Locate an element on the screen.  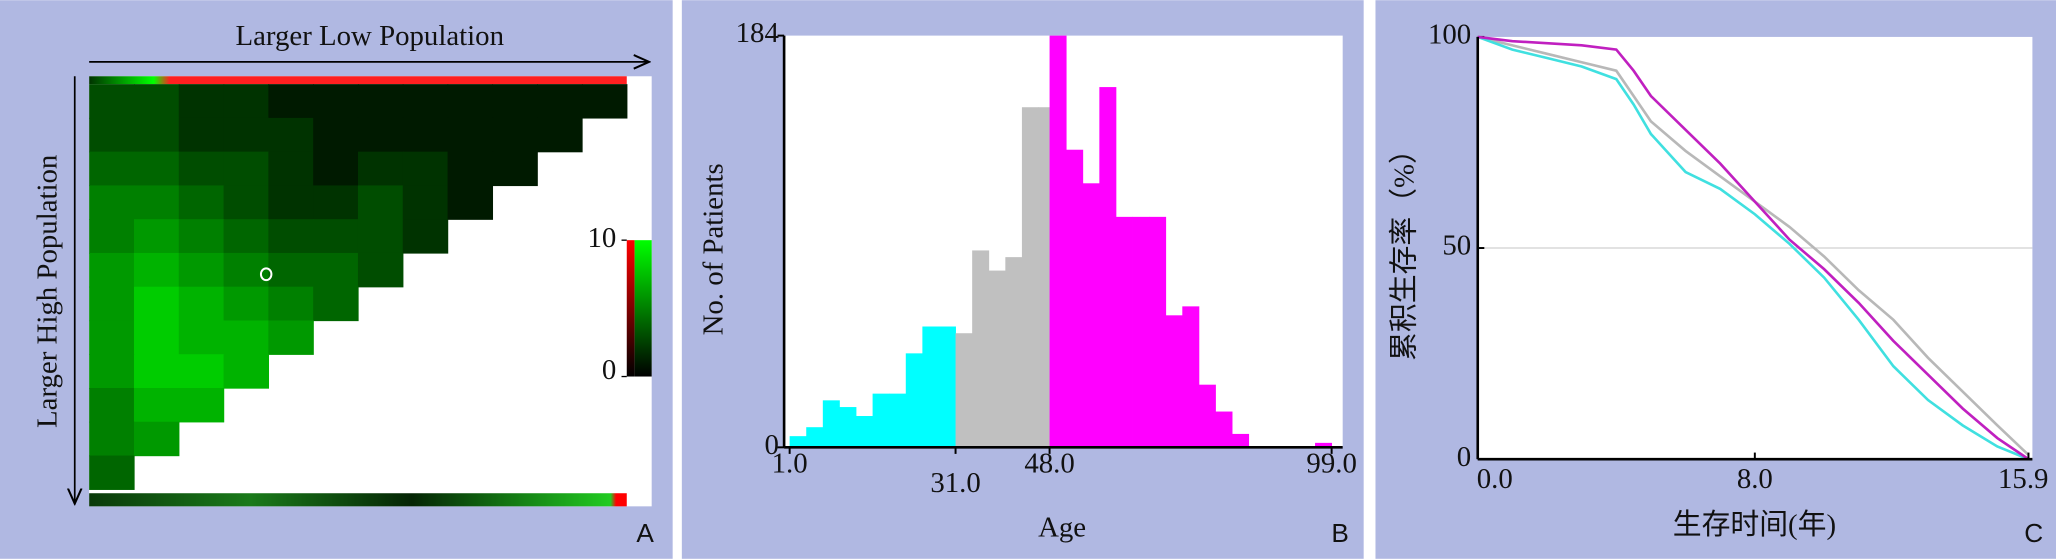
y-tick-label: 0 is located at coordinates (771, 445).